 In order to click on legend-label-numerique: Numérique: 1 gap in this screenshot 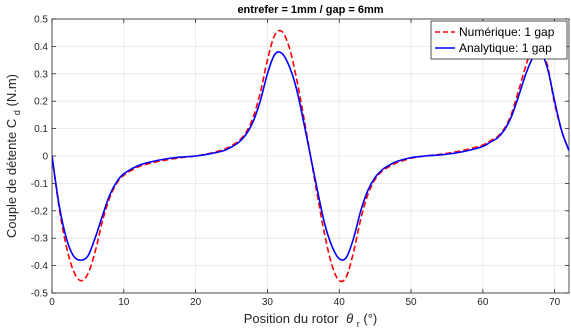, I will do `click(507, 32)`.